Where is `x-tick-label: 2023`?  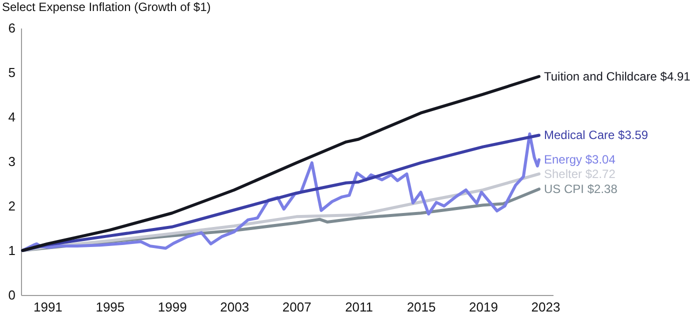
x-tick-label: 2023 is located at coordinates (545, 307).